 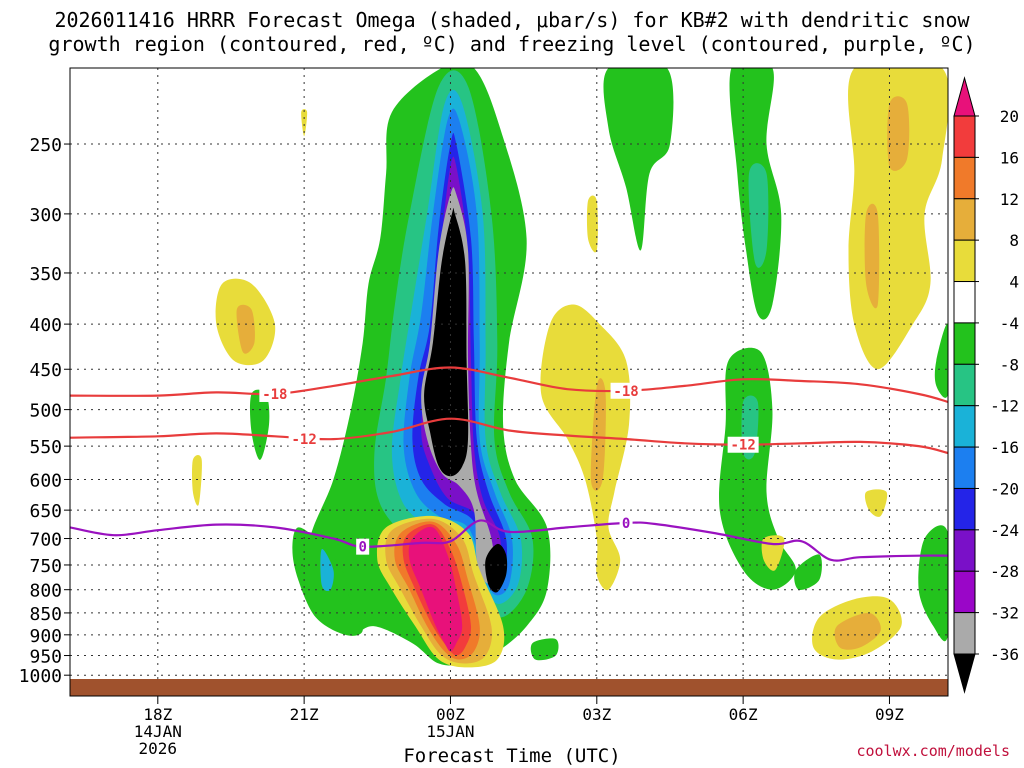 I want to click on colorbar-label-20: 20, so click(x=1009, y=116).